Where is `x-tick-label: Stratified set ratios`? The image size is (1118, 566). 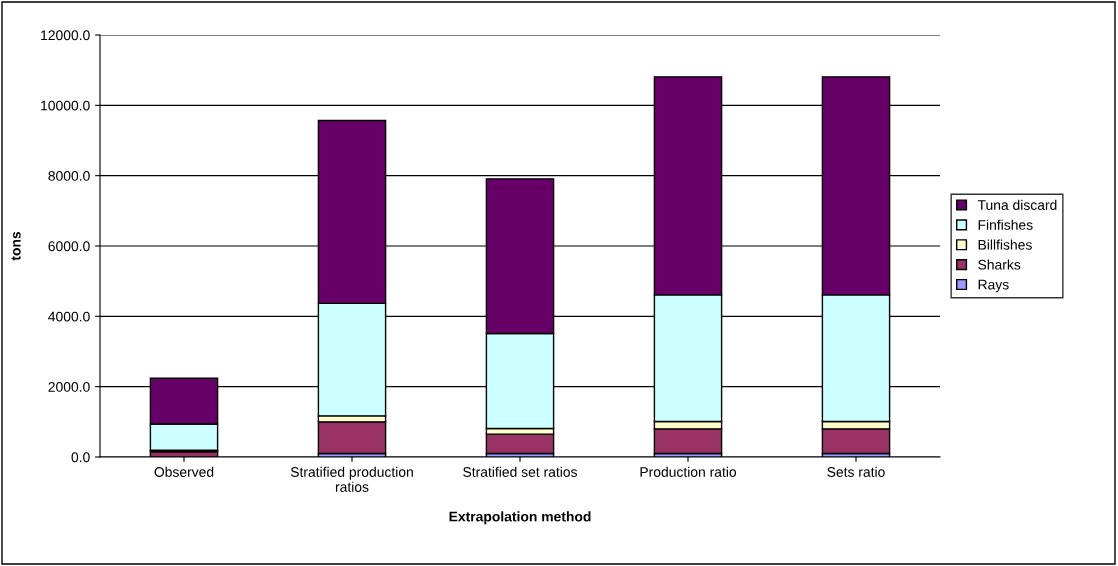
x-tick-label: Stratified set ratios is located at coordinates (520, 471).